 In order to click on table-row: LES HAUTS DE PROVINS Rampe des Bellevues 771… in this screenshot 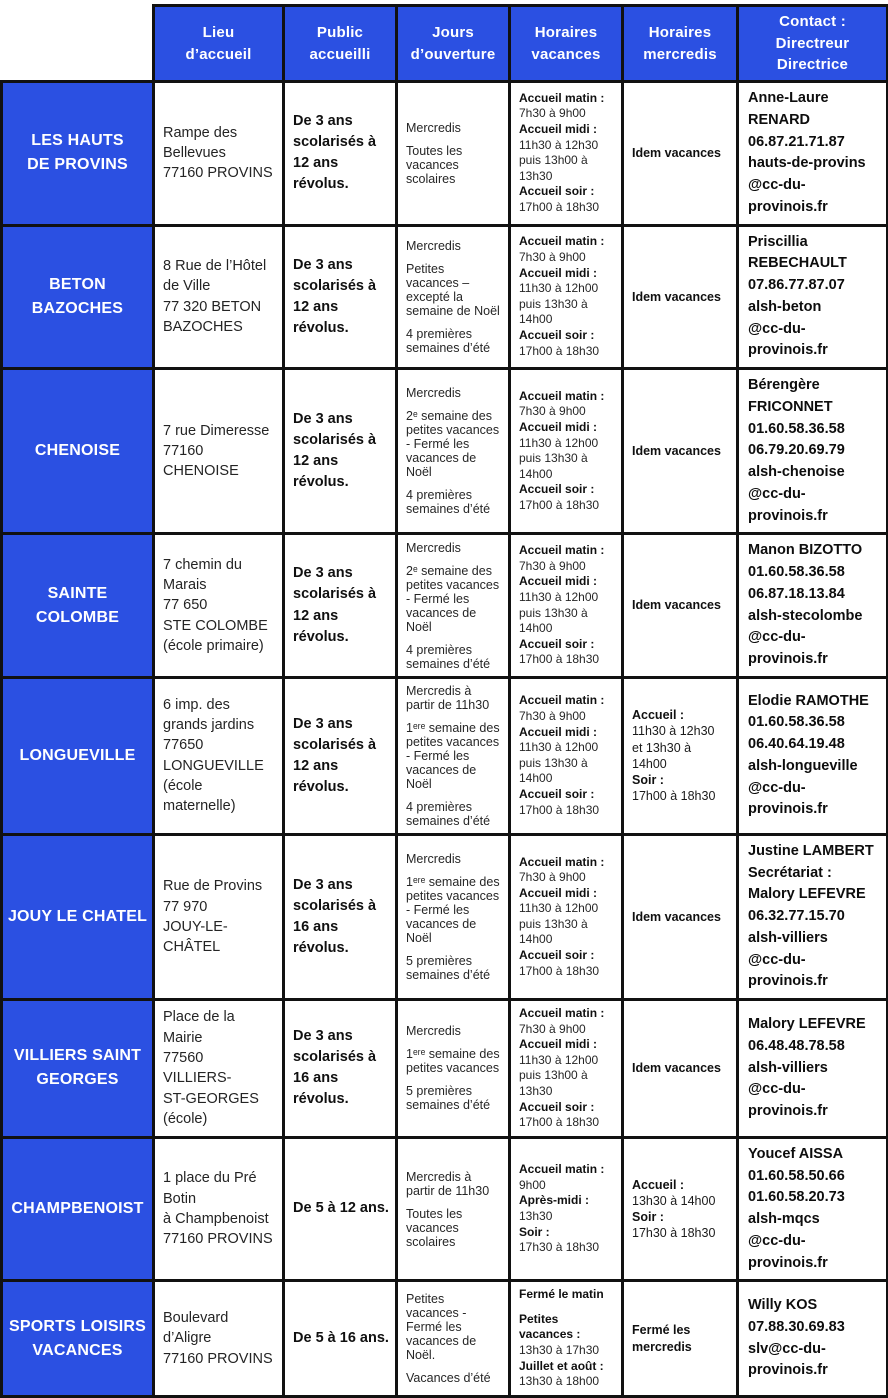, I will do `click(444, 153)`.